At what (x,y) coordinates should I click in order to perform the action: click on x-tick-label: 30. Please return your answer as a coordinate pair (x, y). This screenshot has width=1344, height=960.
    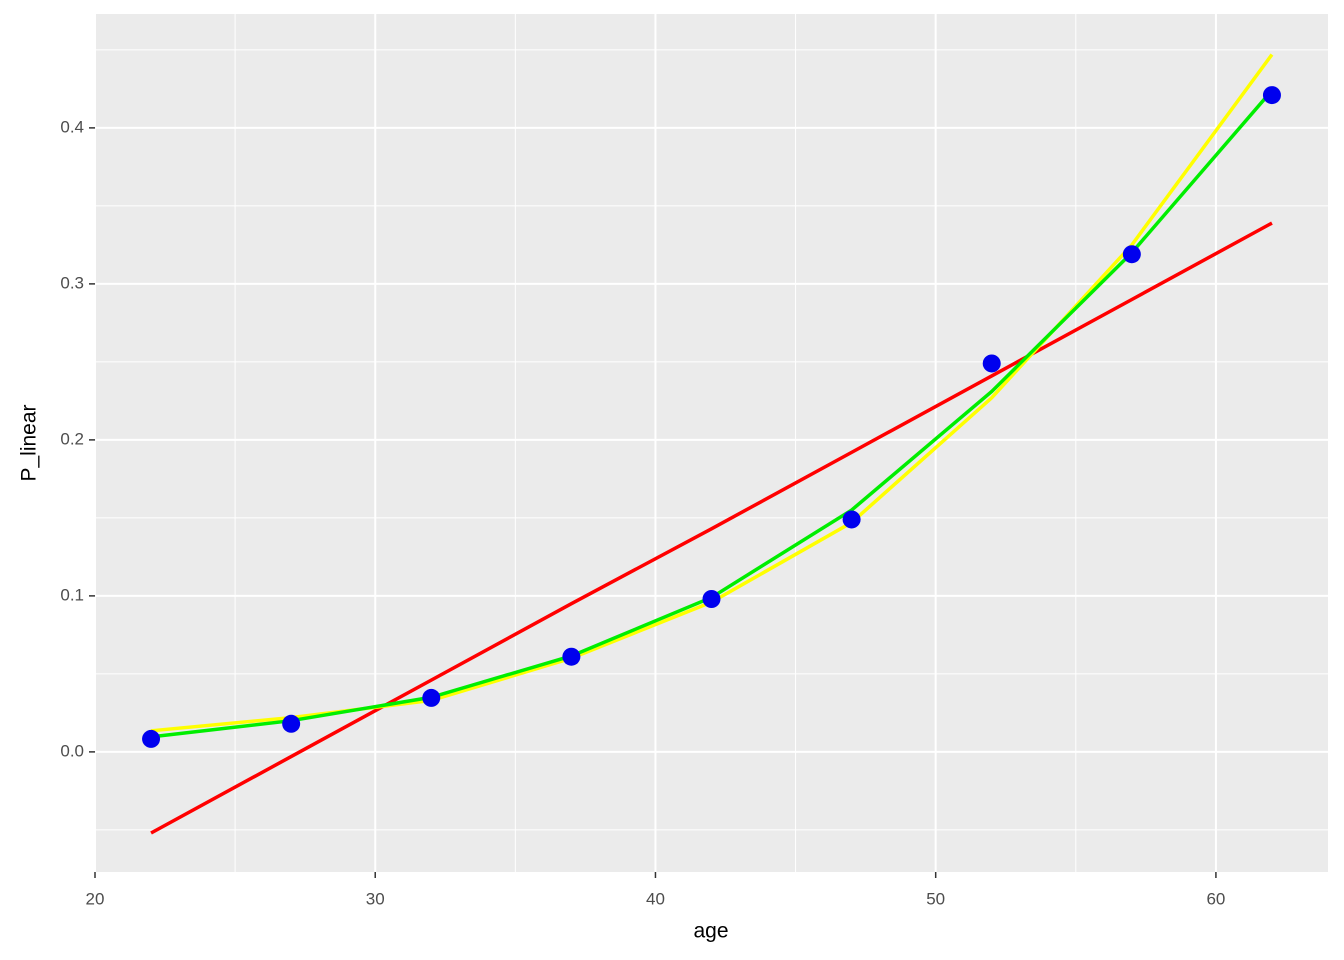
    Looking at the image, I should click on (375, 898).